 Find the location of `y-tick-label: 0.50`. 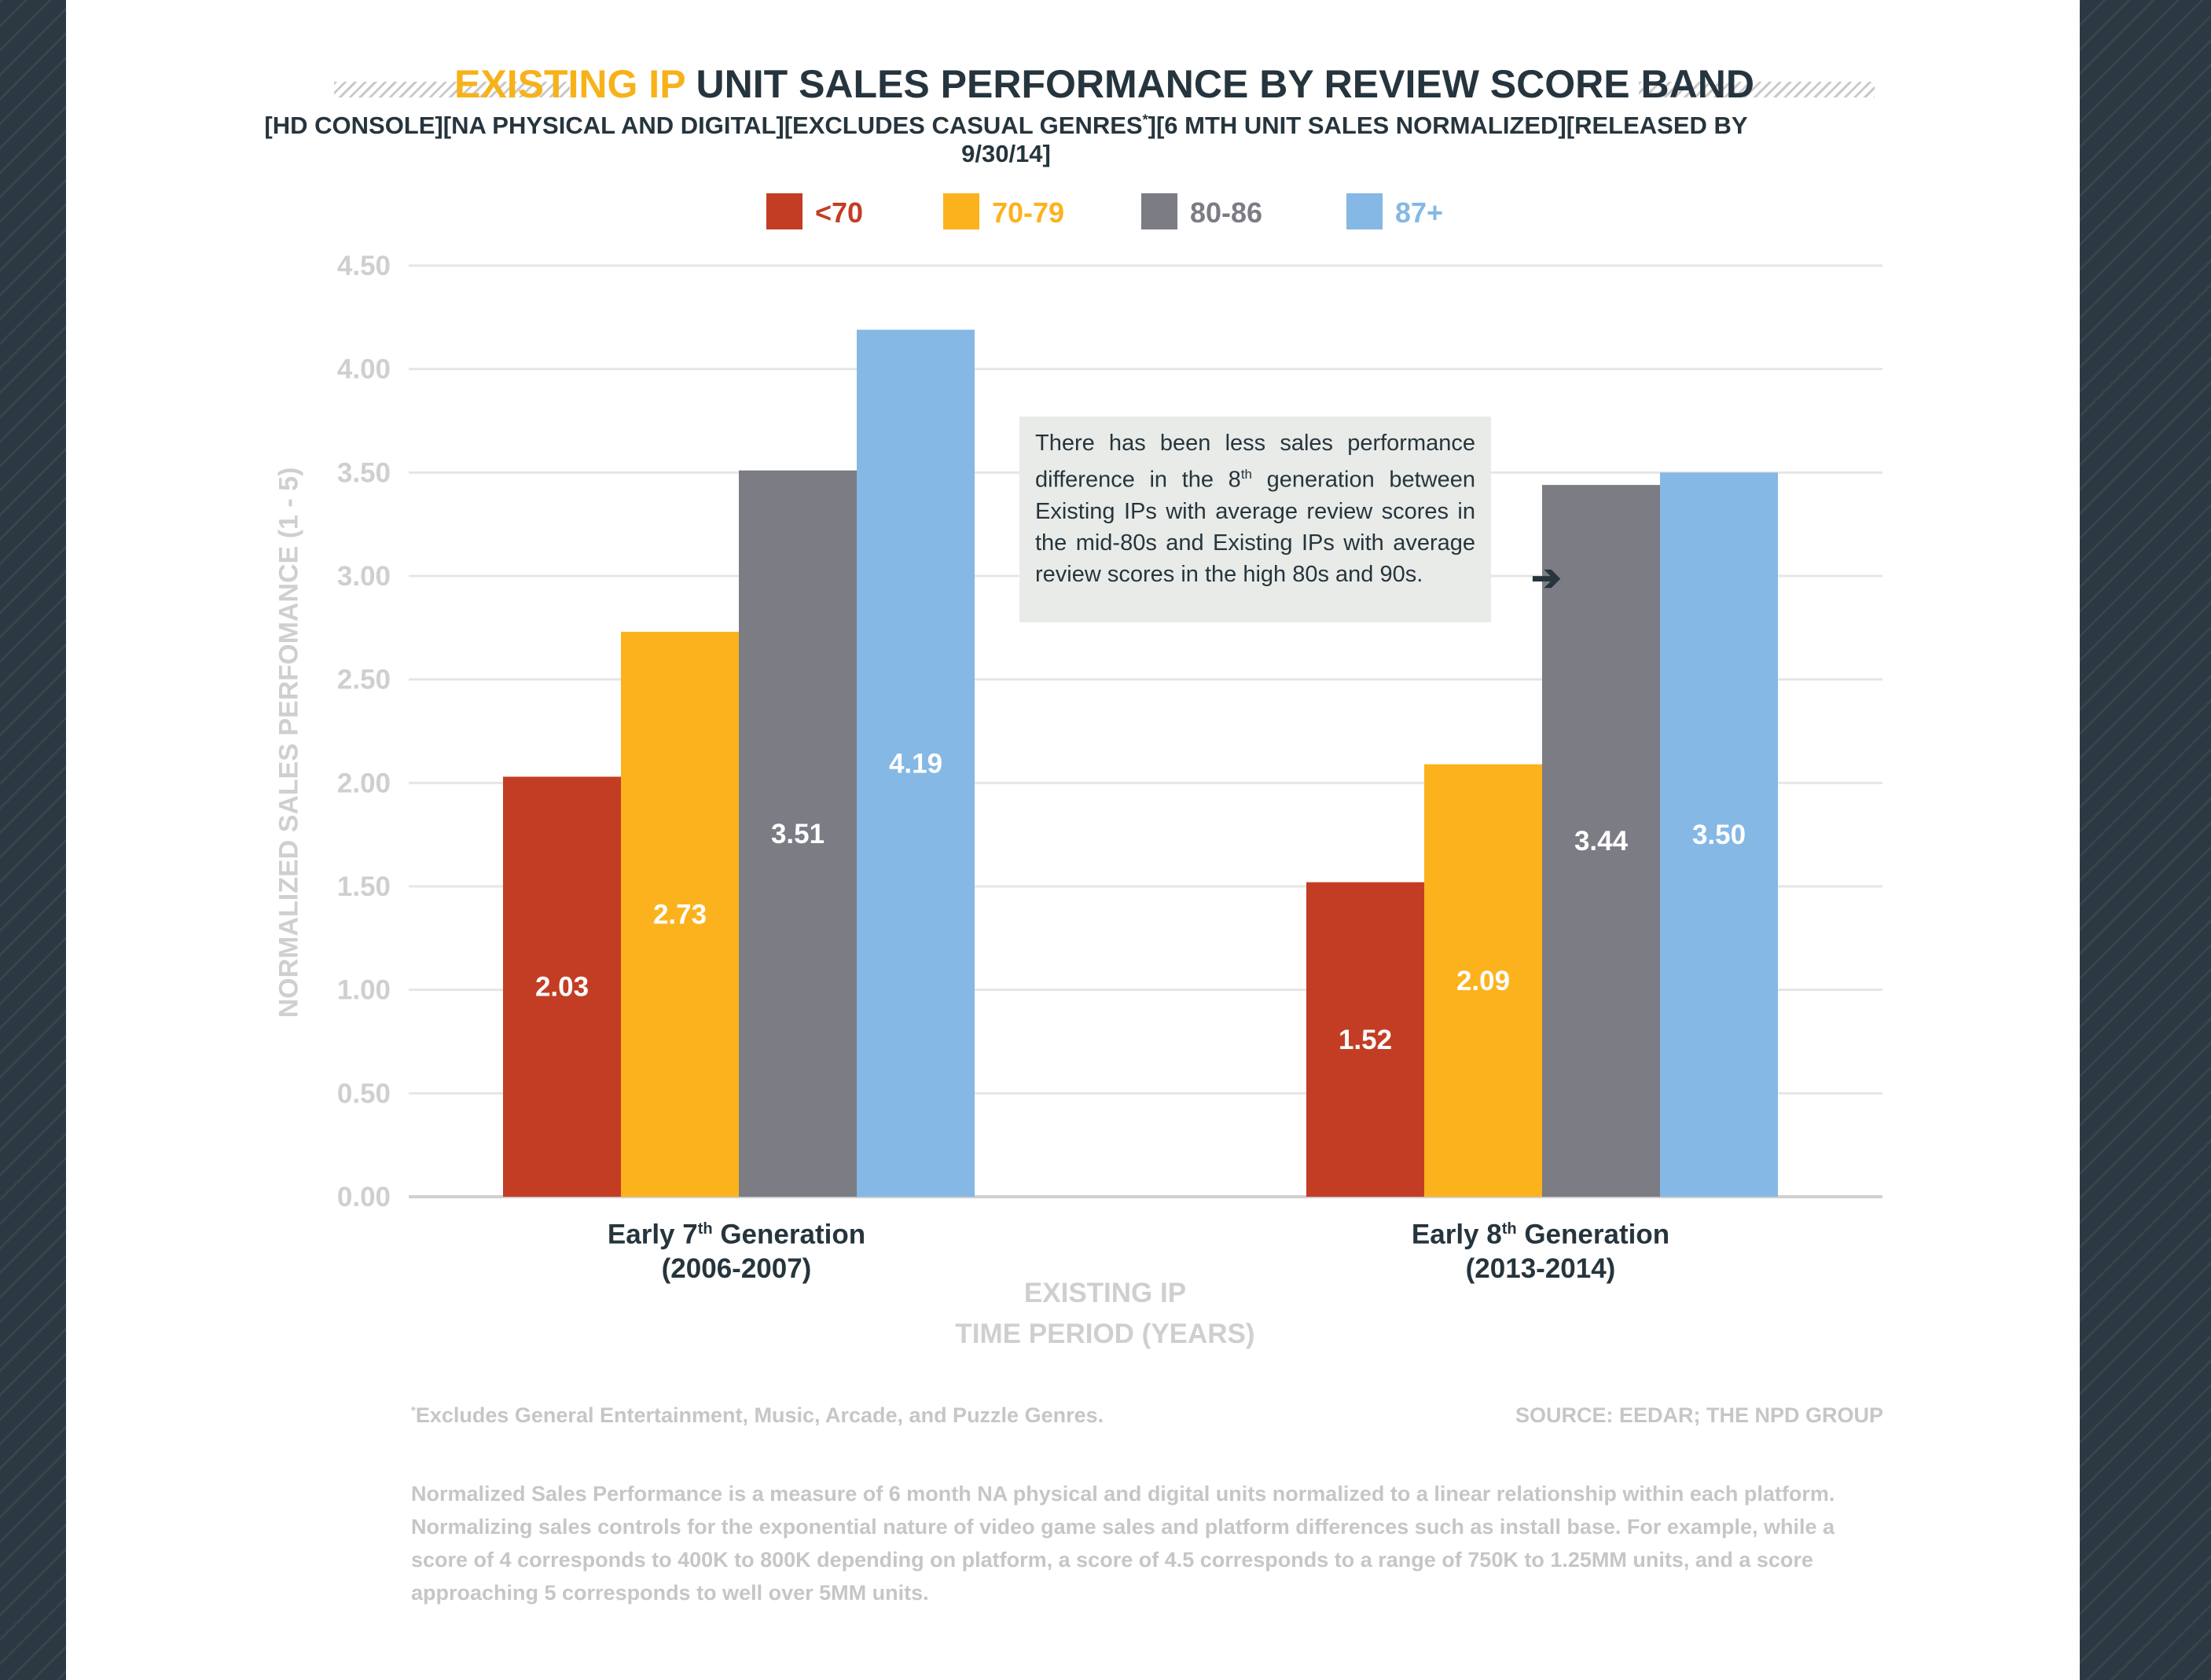

y-tick-label: 0.50 is located at coordinates (364, 1093).